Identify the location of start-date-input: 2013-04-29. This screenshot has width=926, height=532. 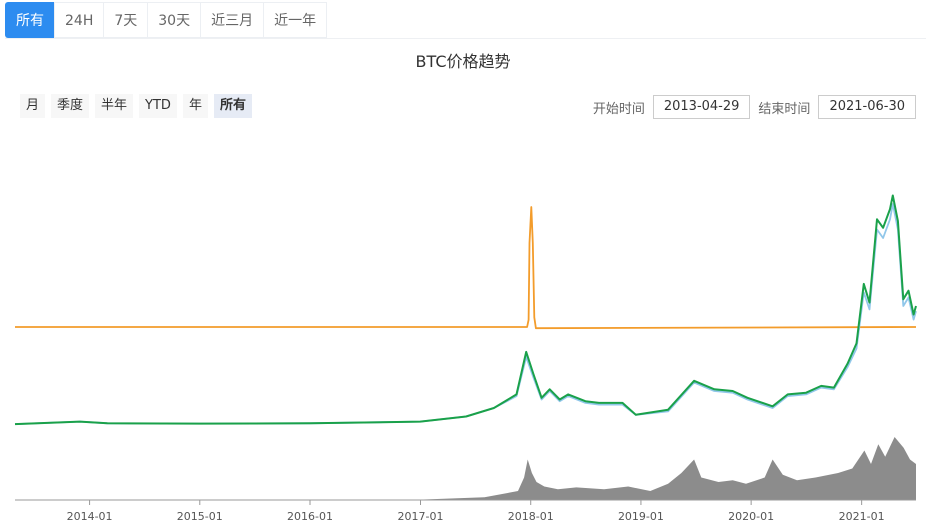
(701, 107).